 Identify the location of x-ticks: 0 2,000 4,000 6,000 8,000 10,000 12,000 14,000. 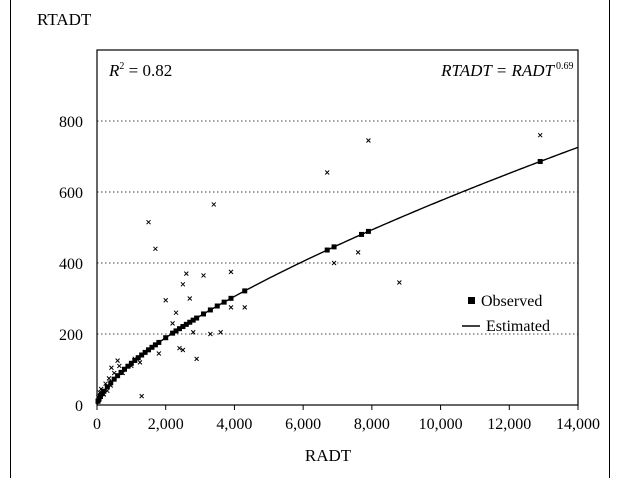
(346, 419).